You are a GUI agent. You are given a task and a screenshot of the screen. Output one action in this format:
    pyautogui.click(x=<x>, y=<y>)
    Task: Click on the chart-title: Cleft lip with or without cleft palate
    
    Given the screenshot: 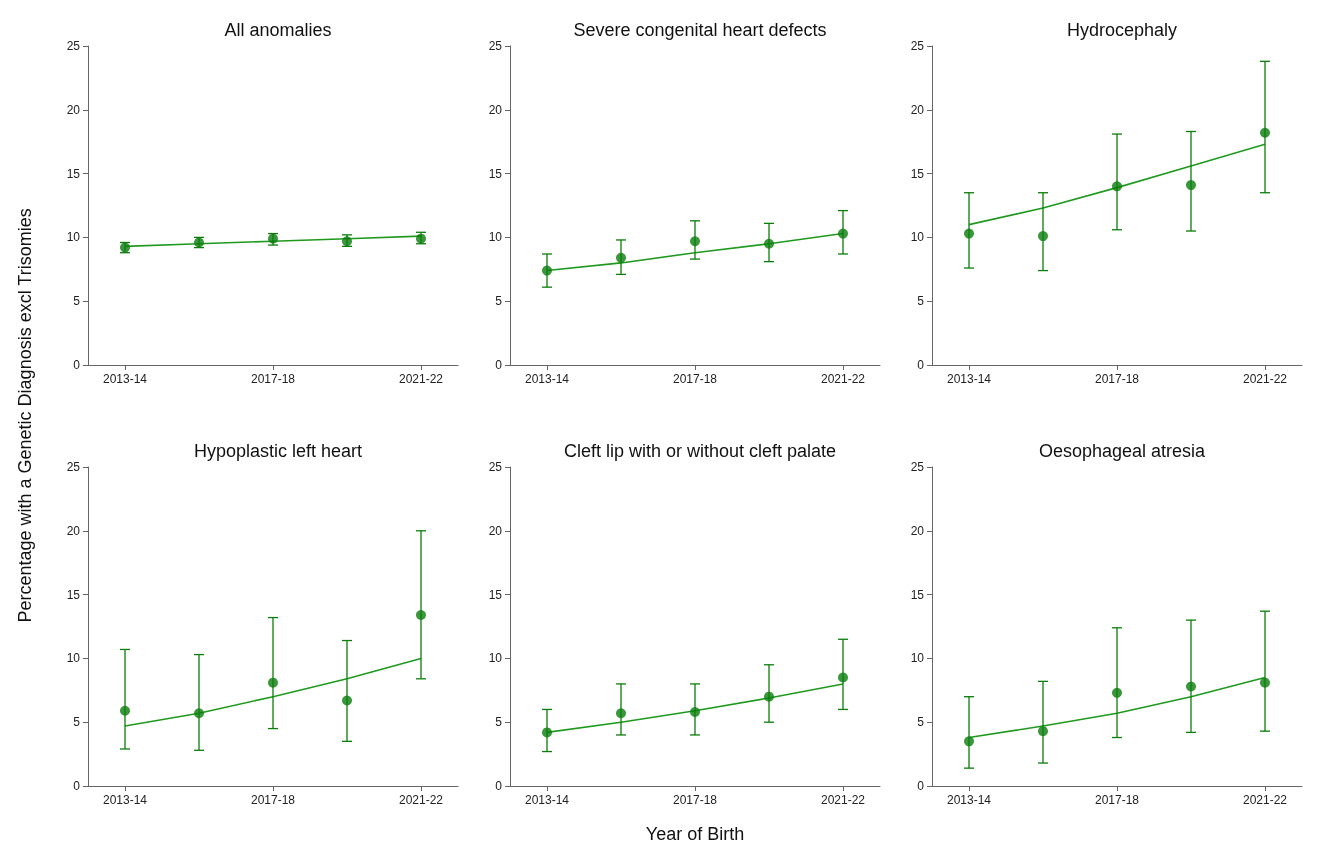 What is the action you would take?
    pyautogui.click(x=700, y=451)
    